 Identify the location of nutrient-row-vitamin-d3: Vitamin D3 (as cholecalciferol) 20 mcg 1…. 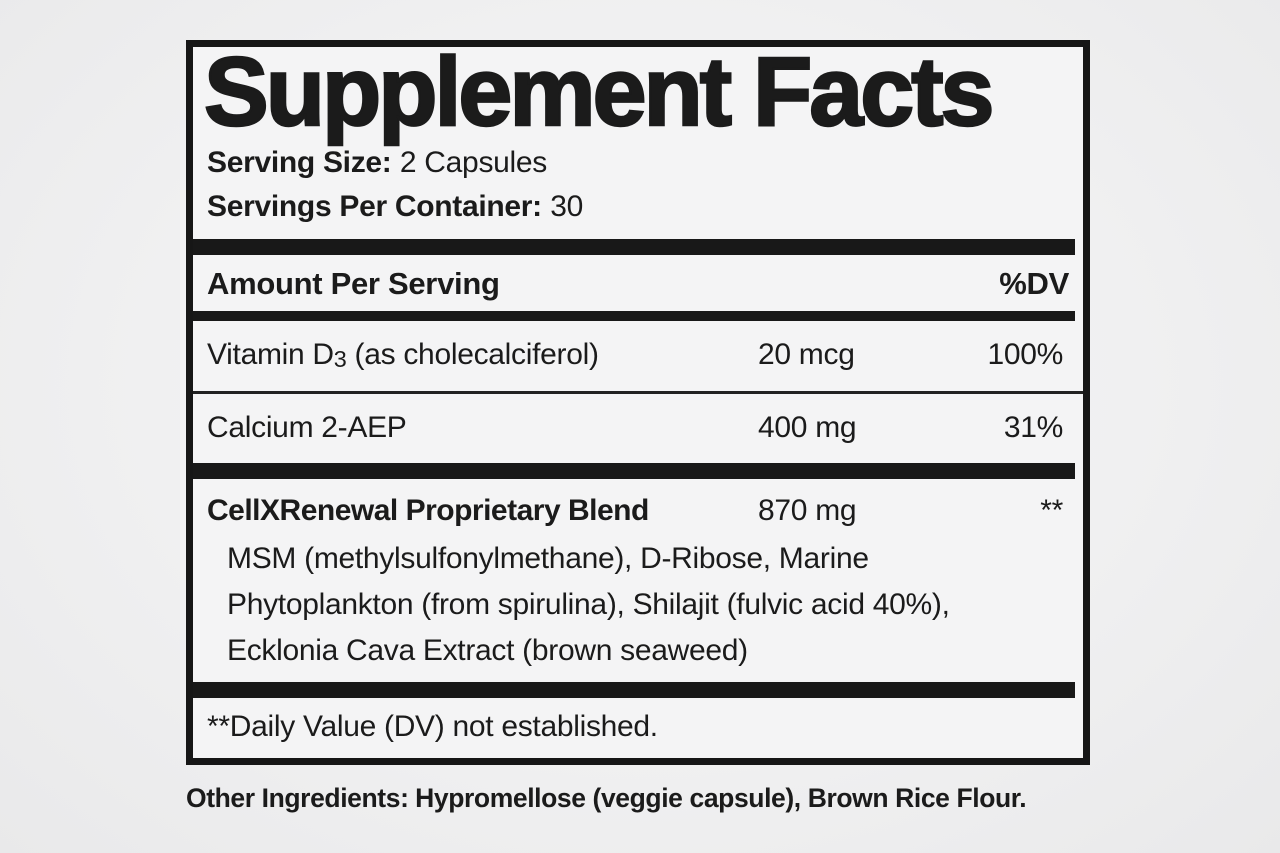
(638, 356).